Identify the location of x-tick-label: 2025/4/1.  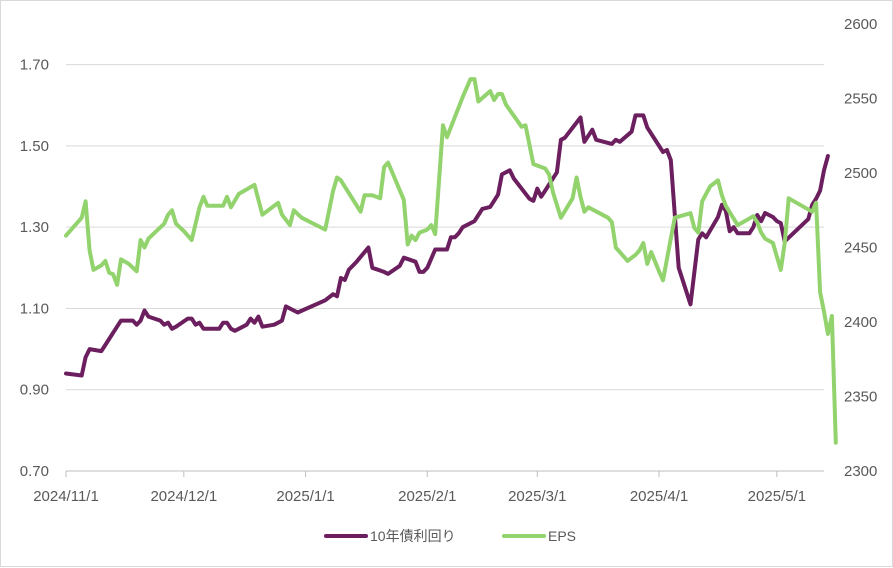
(659, 496).